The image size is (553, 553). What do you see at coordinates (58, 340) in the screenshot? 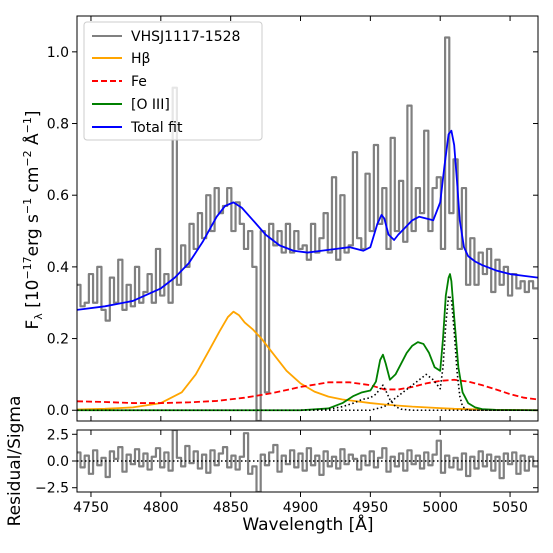
I see `spectrum-y-tick-label: 0.2` at bounding box center [58, 340].